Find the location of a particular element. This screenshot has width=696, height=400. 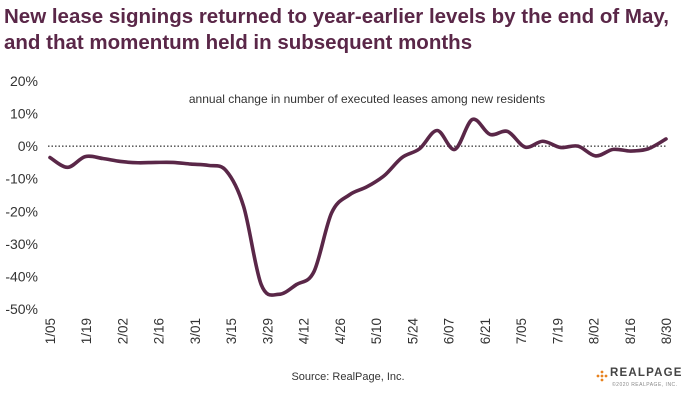

x-tick-label: 5/24 is located at coordinates (412, 331).